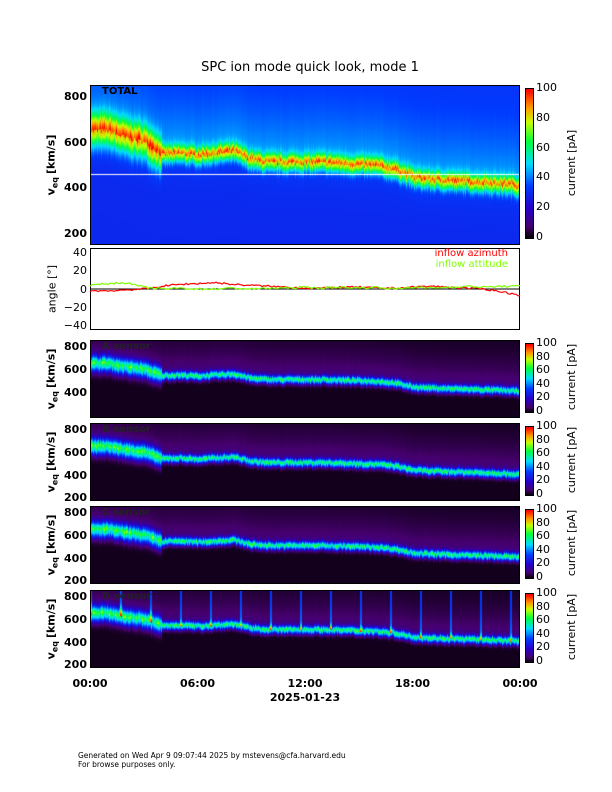  I want to click on angle-tick-label: 0, so click(83, 289).